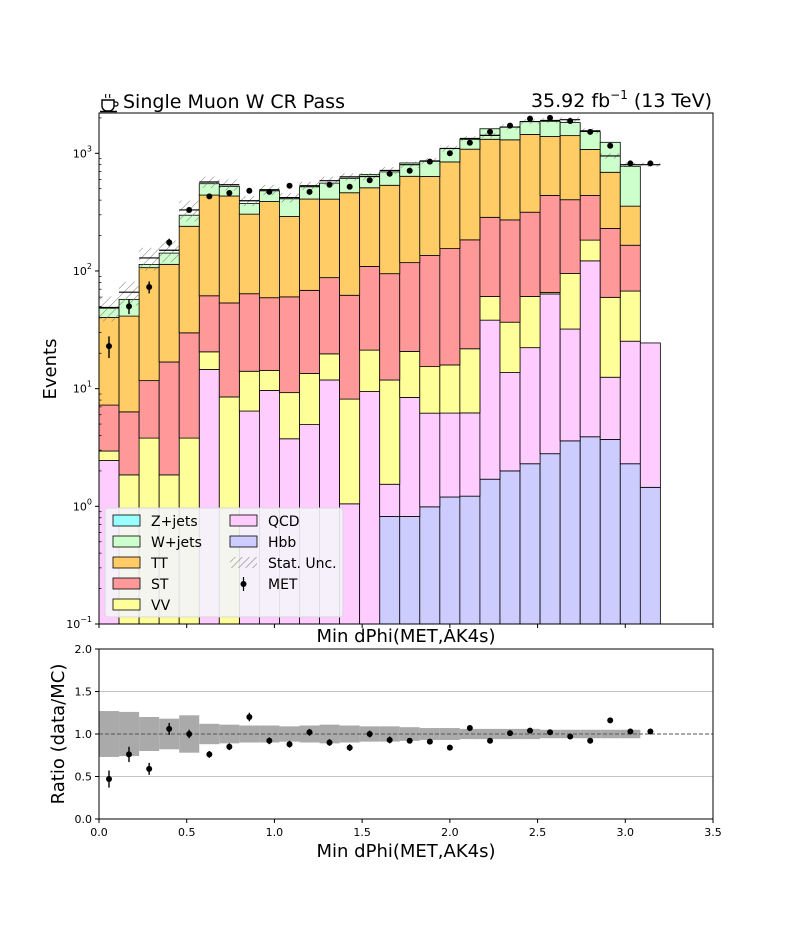 This screenshot has width=792, height=936. Describe the element at coordinates (379, 750) in the screenshot. I see `ratio-points` at that location.